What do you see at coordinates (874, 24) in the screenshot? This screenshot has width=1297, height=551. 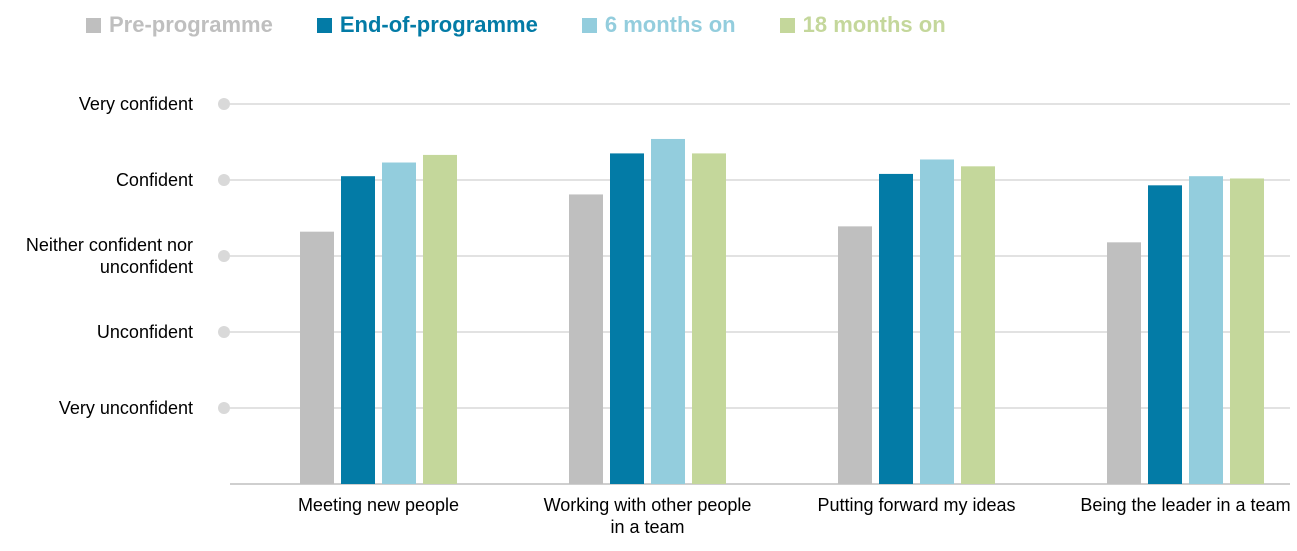 I see `legend-label: 18 months on` at bounding box center [874, 24].